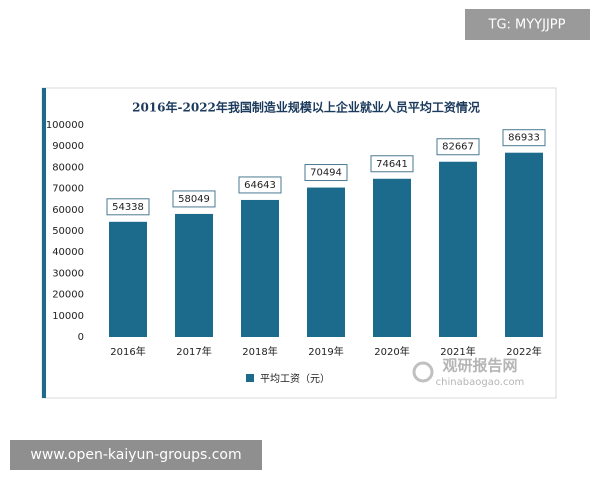  I want to click on data-label: 64643, so click(260, 185).